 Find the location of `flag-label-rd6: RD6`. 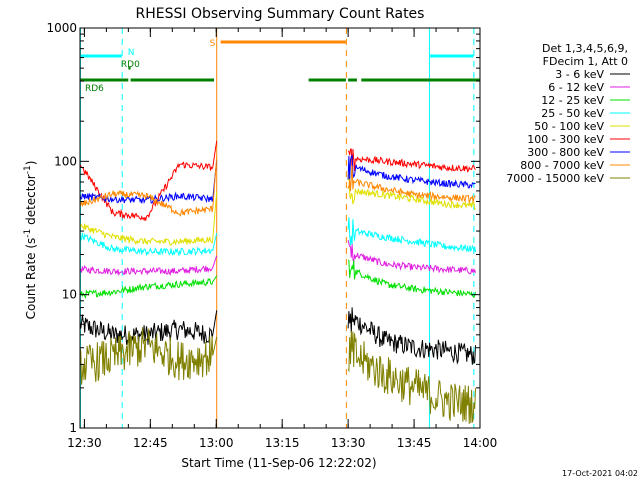

flag-label-rd6: RD6 is located at coordinates (94, 89).